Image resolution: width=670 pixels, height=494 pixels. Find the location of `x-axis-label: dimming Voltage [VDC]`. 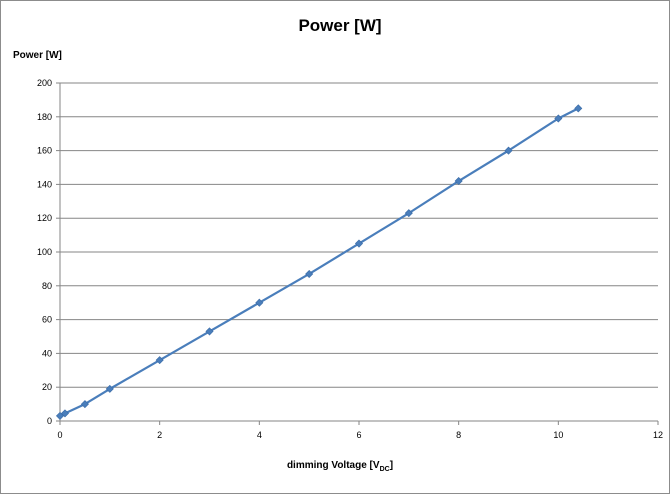

x-axis-label: dimming Voltage [VDC] is located at coordinates (340, 466).